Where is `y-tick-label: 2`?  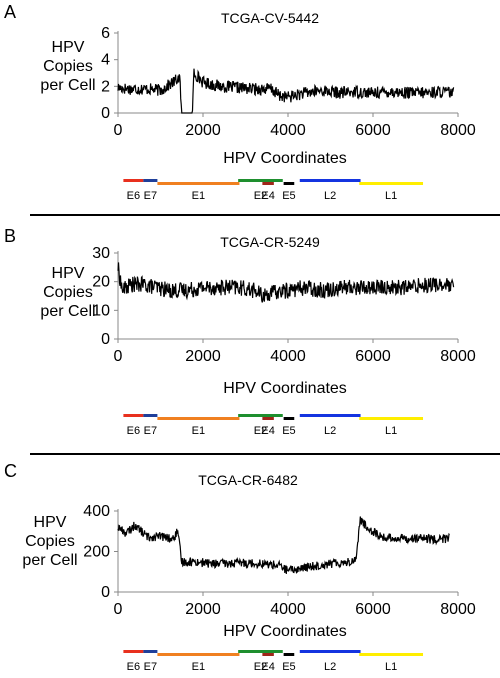 y-tick-label: 2 is located at coordinates (105, 86).